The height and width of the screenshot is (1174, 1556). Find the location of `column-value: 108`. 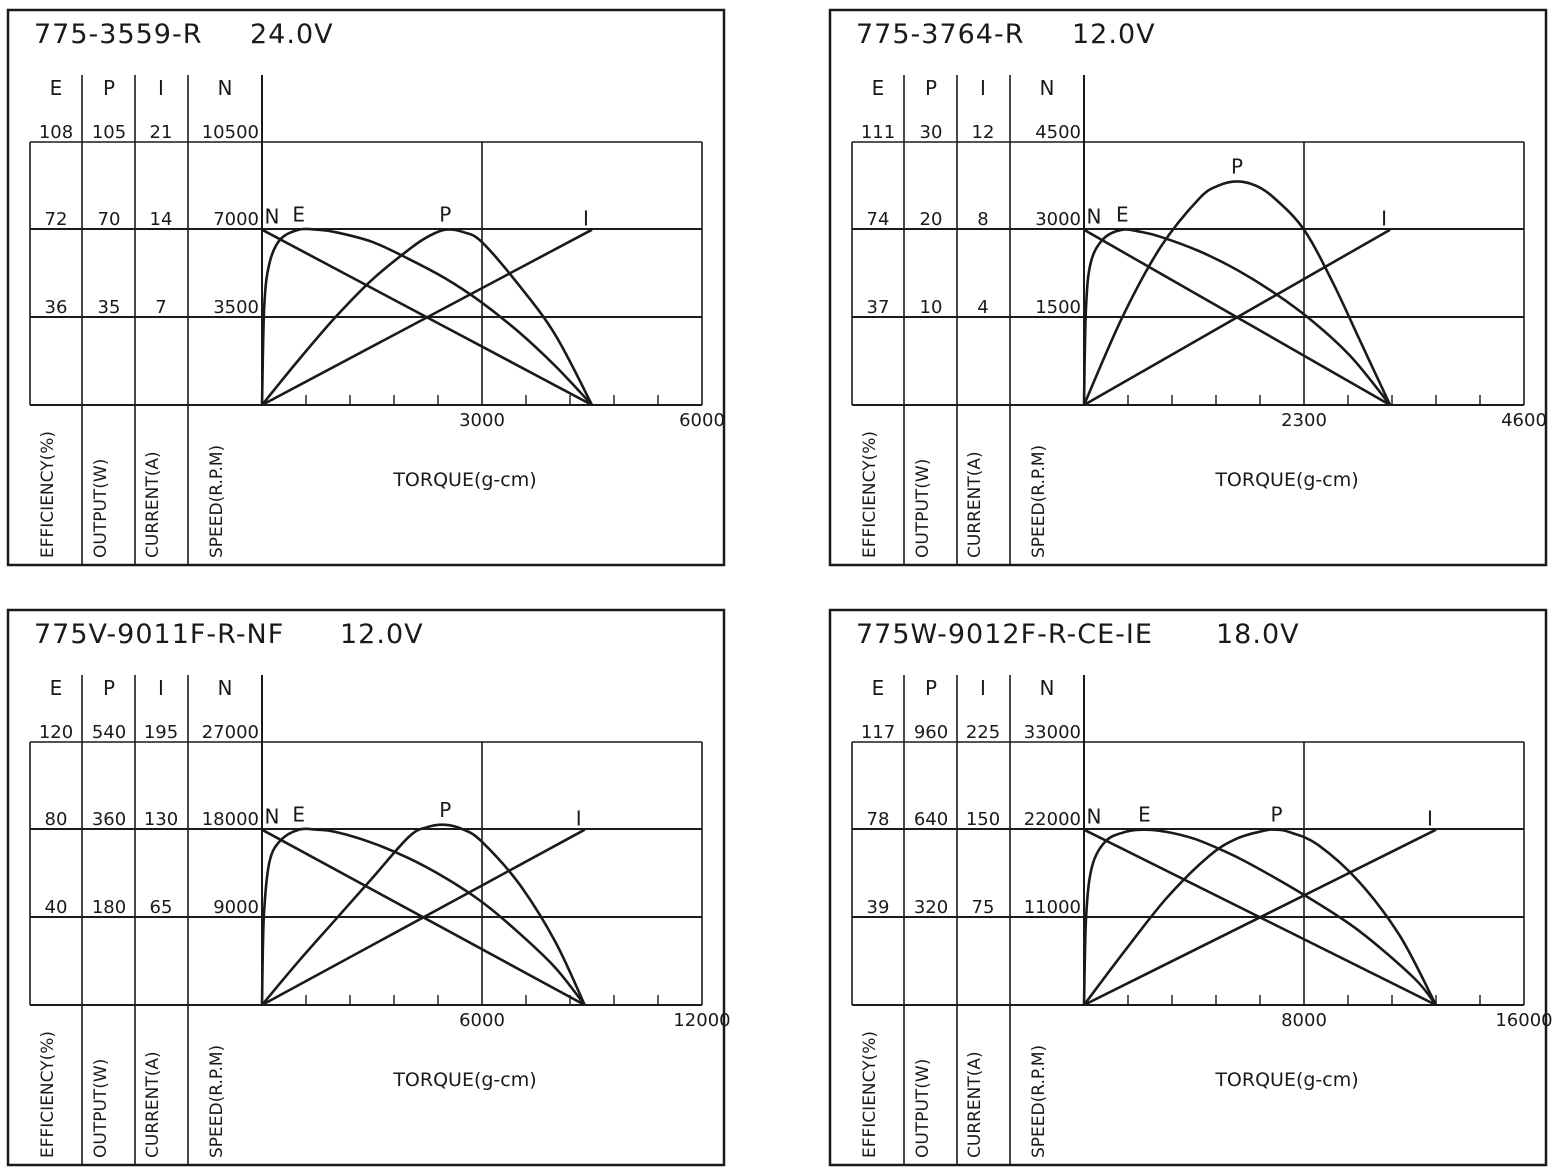

column-value: 108 is located at coordinates (56, 132).